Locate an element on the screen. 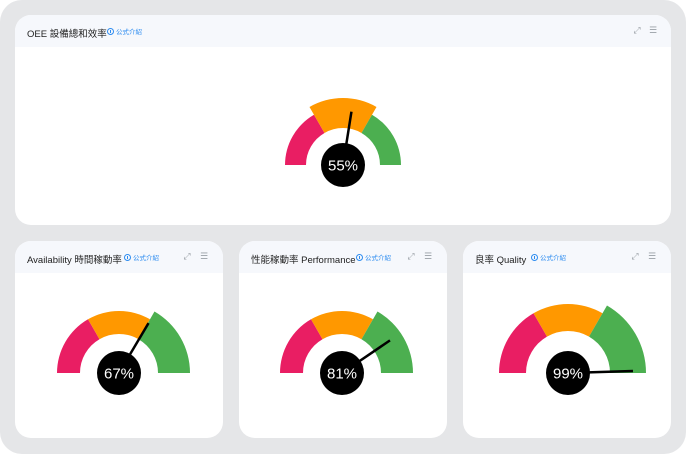 The width and height of the screenshot is (686, 454). gauge-value: 81% is located at coordinates (342, 373).